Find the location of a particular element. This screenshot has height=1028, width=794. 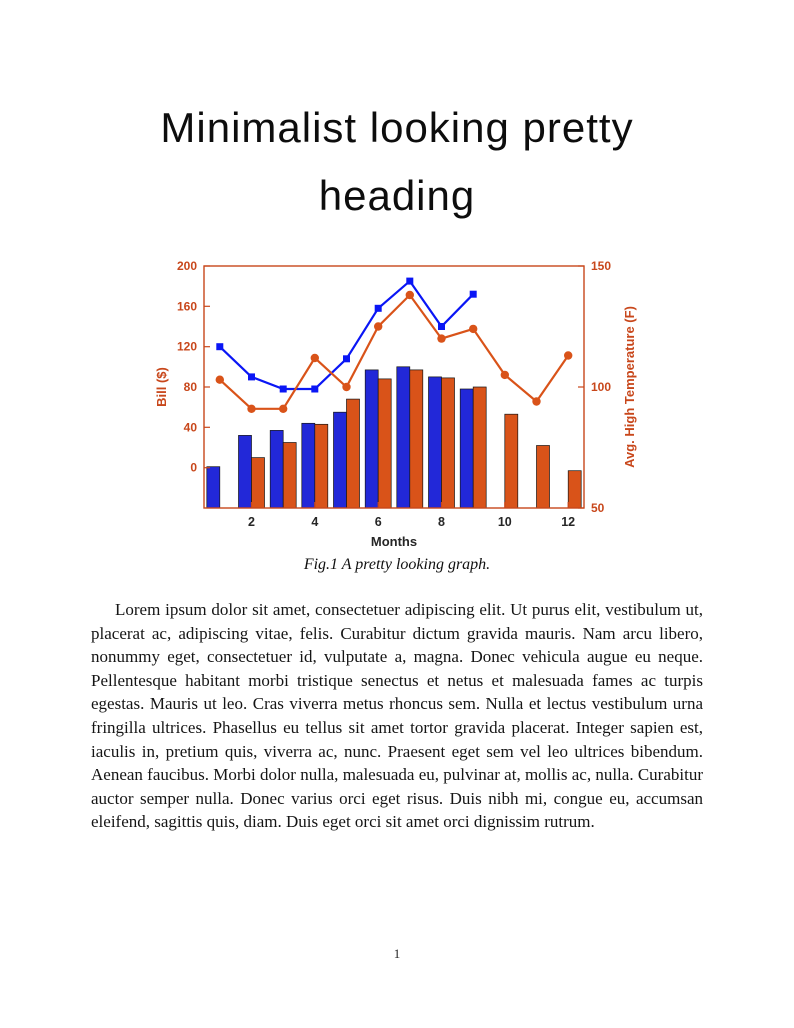

right-axis-label: Avg. High Temperature (F) is located at coordinates (629, 387).